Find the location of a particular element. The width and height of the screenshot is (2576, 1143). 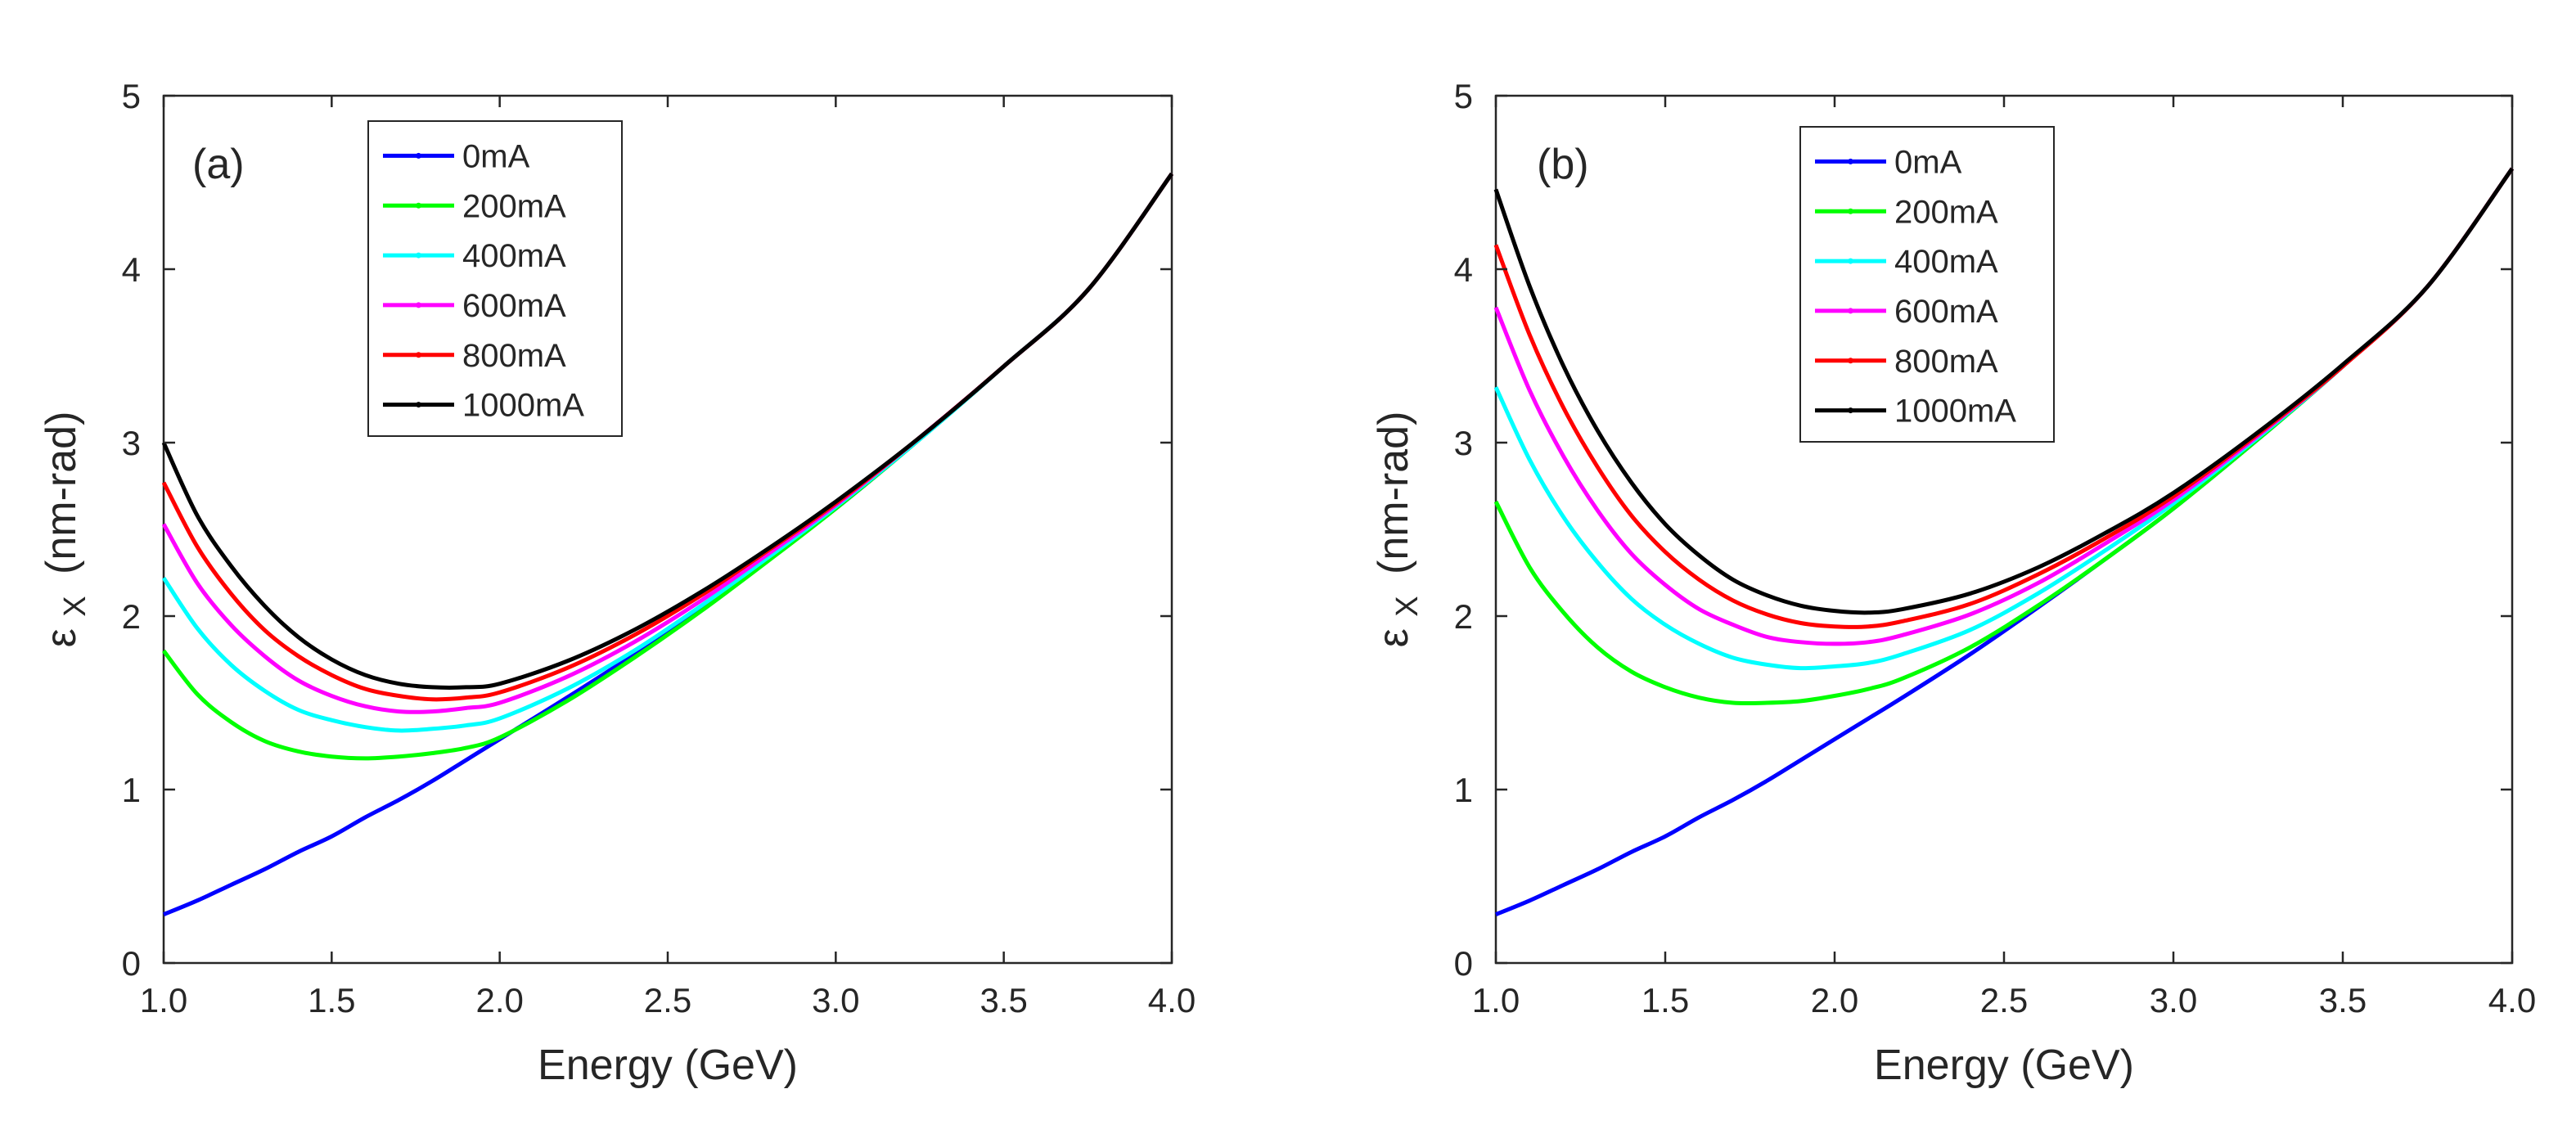

panel-label: (a) is located at coordinates (219, 165).